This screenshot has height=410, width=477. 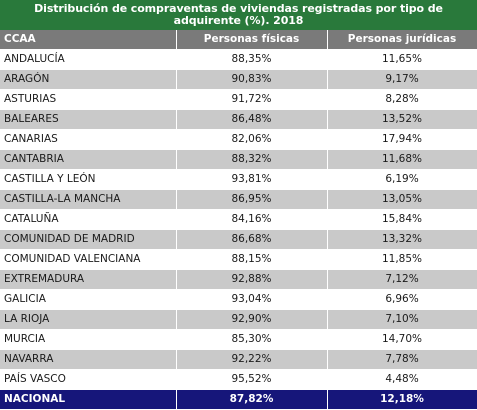 What do you see at coordinates (402, 239) in the screenshot?
I see `personas-juridicas-cell: 13,32%` at bounding box center [402, 239].